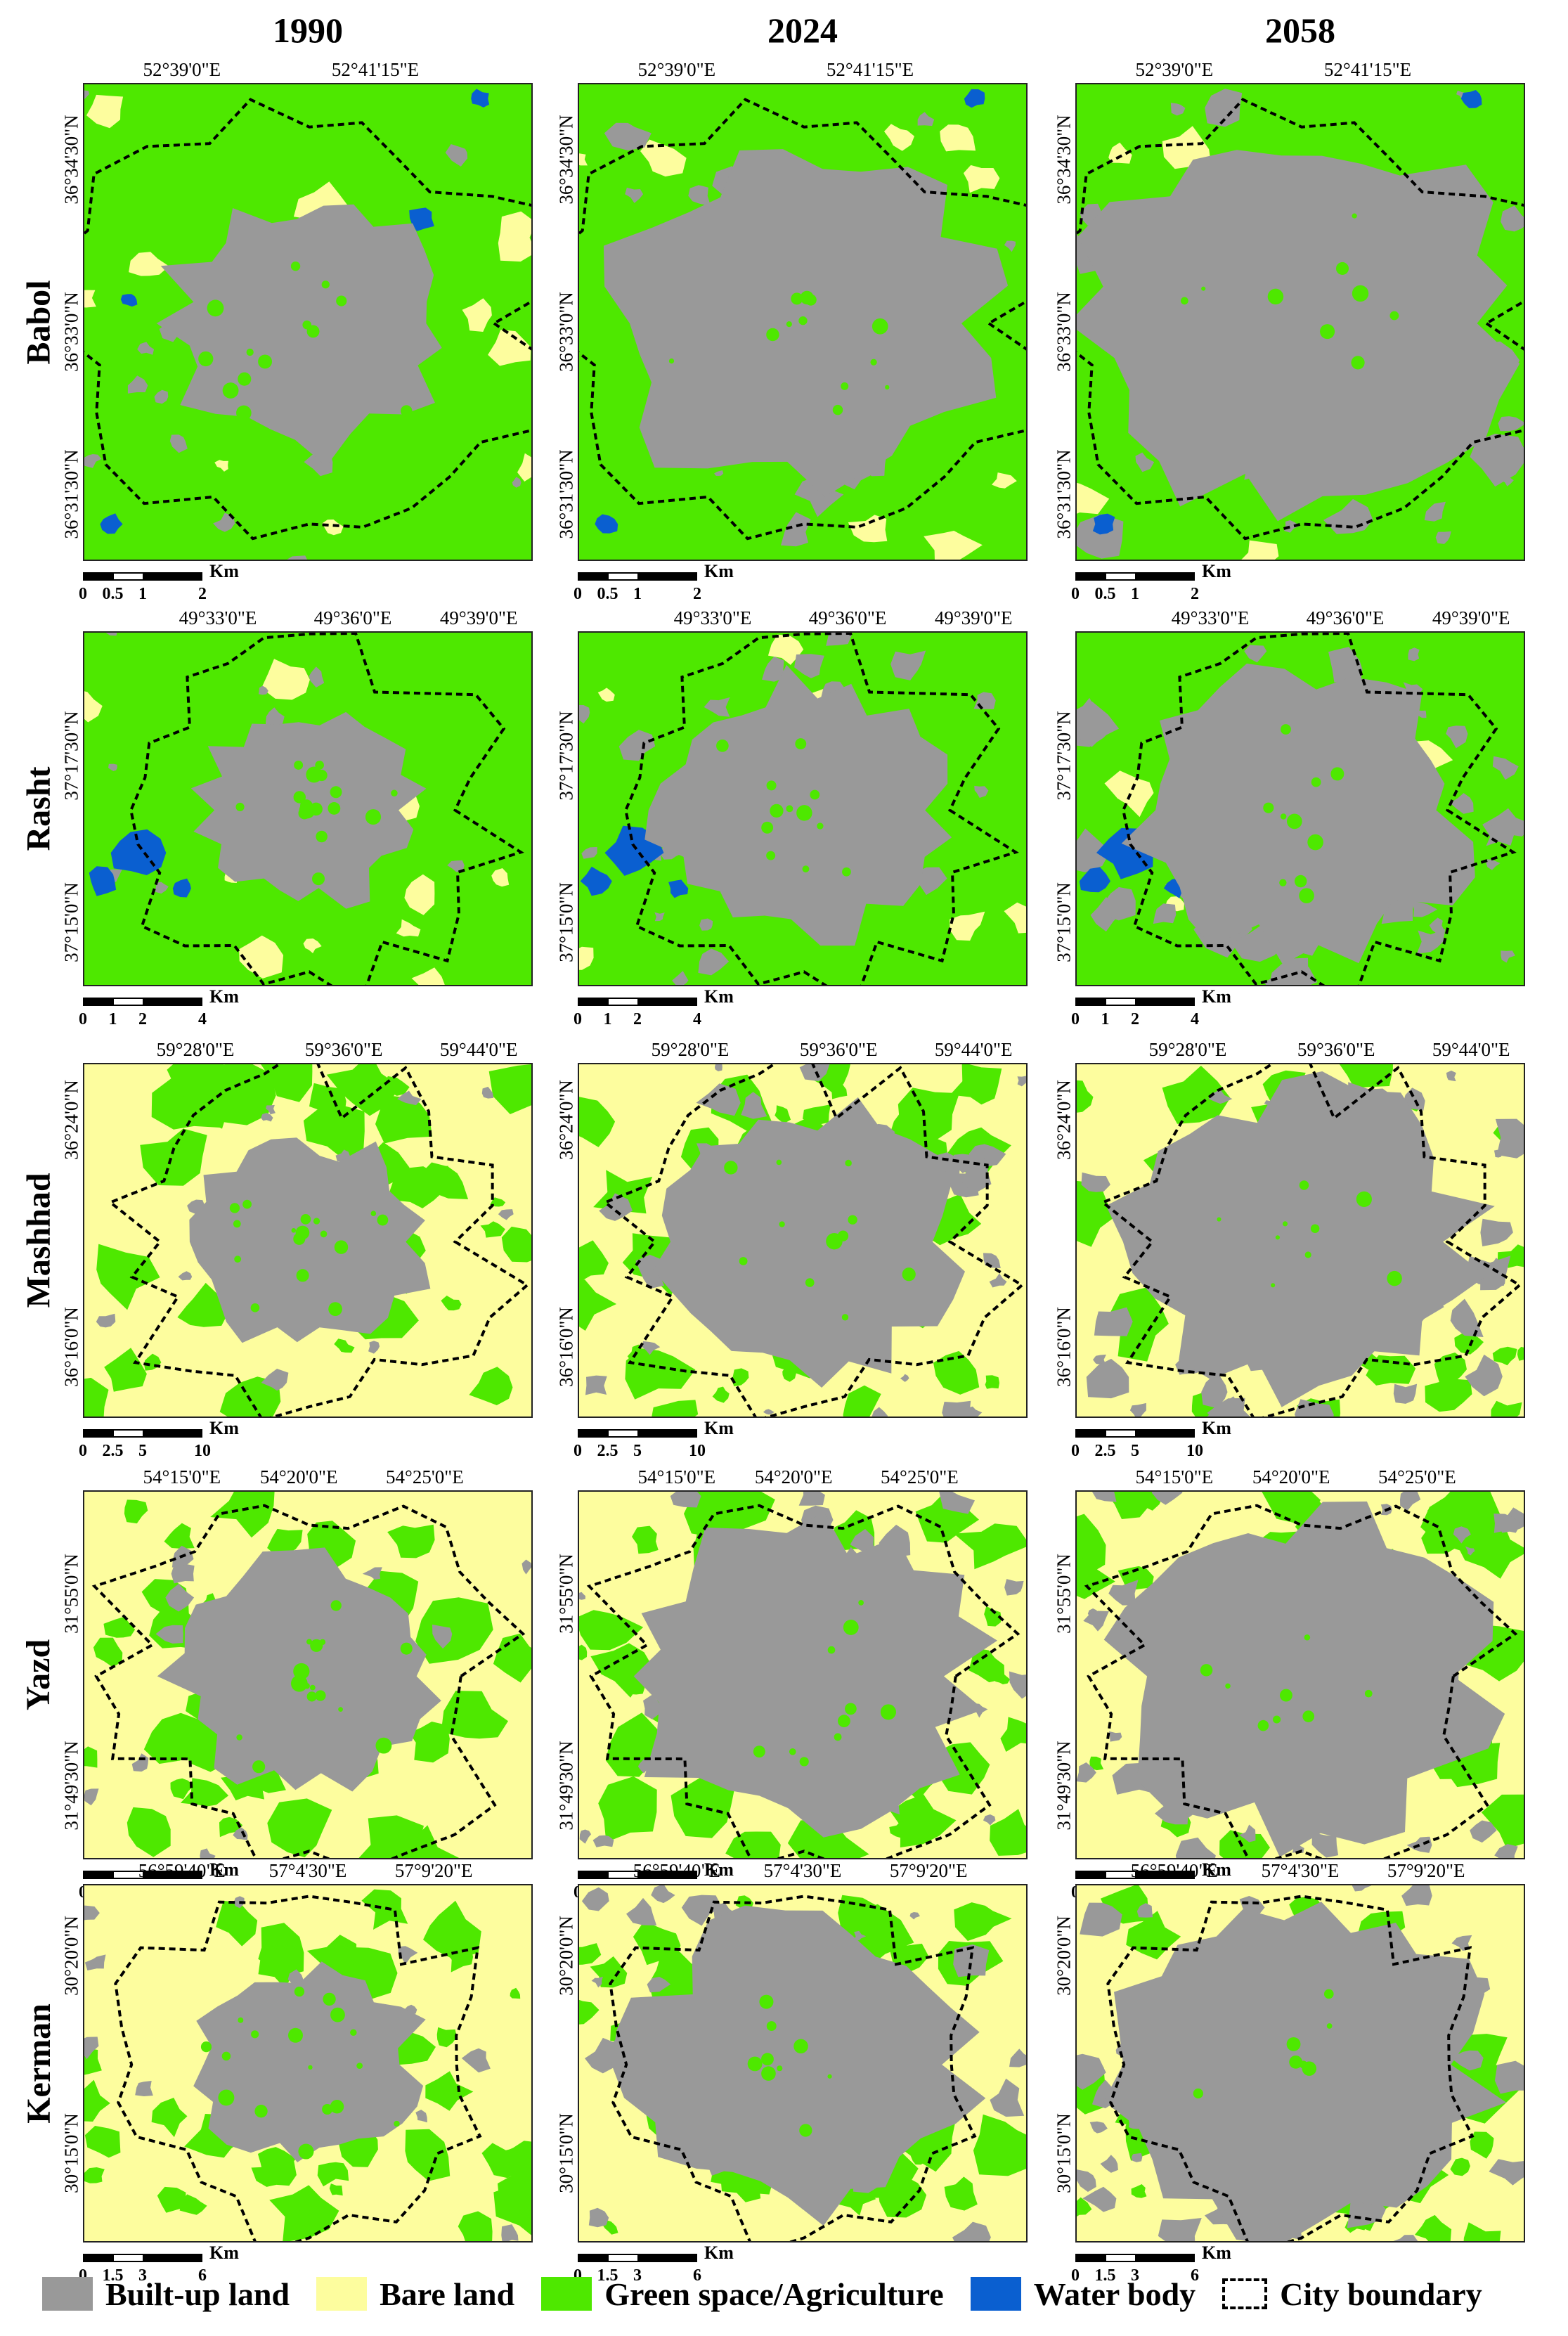  What do you see at coordinates (712, 617) in the screenshot?
I see `longitude-label: 49°33'0"E` at bounding box center [712, 617].